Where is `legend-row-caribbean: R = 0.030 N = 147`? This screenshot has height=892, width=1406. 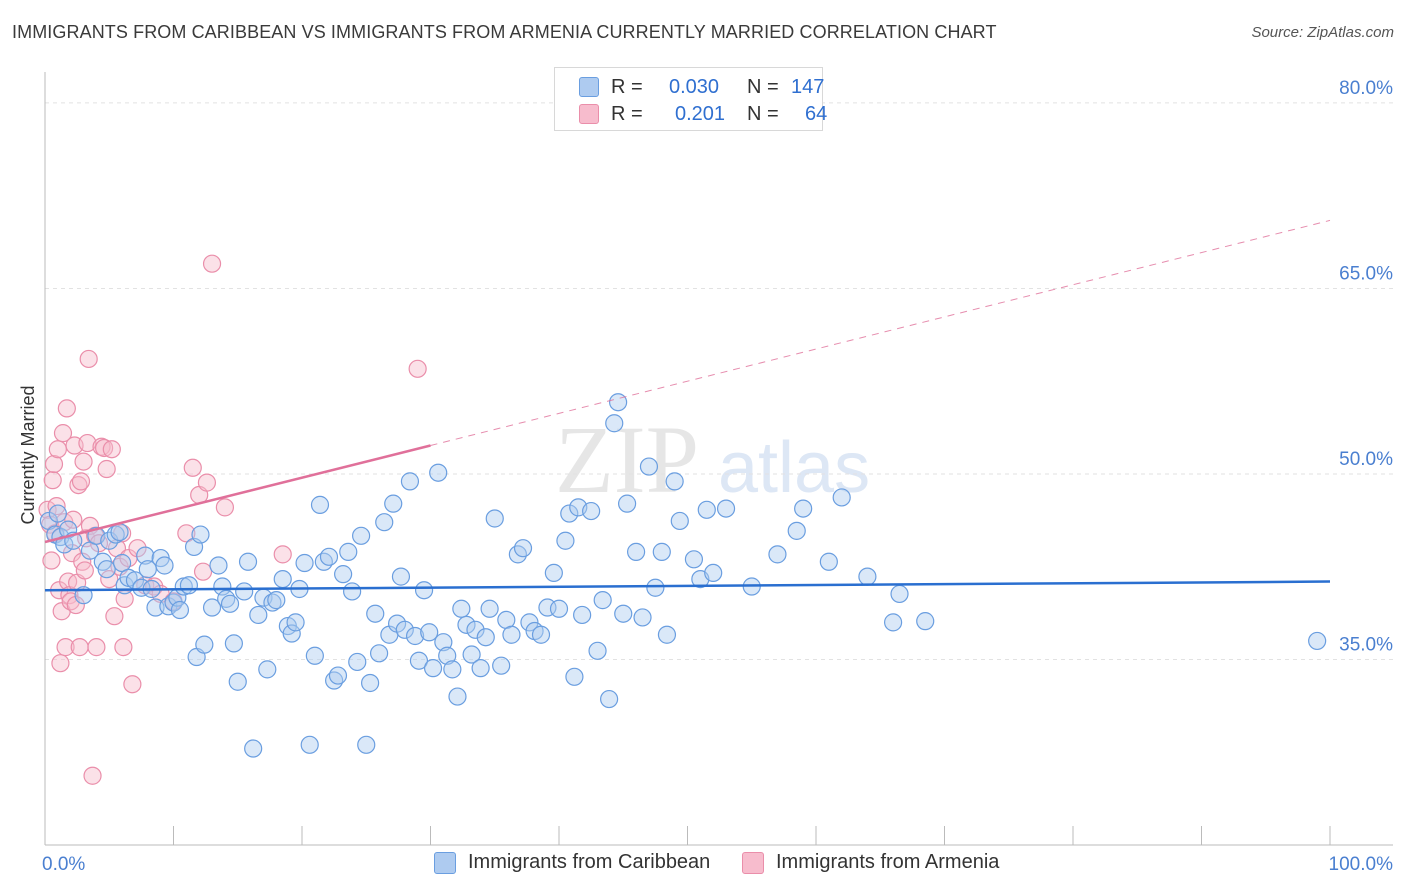 legend-row-caribbean: R = 0.030 N = 147 is located at coordinates (701, 87).